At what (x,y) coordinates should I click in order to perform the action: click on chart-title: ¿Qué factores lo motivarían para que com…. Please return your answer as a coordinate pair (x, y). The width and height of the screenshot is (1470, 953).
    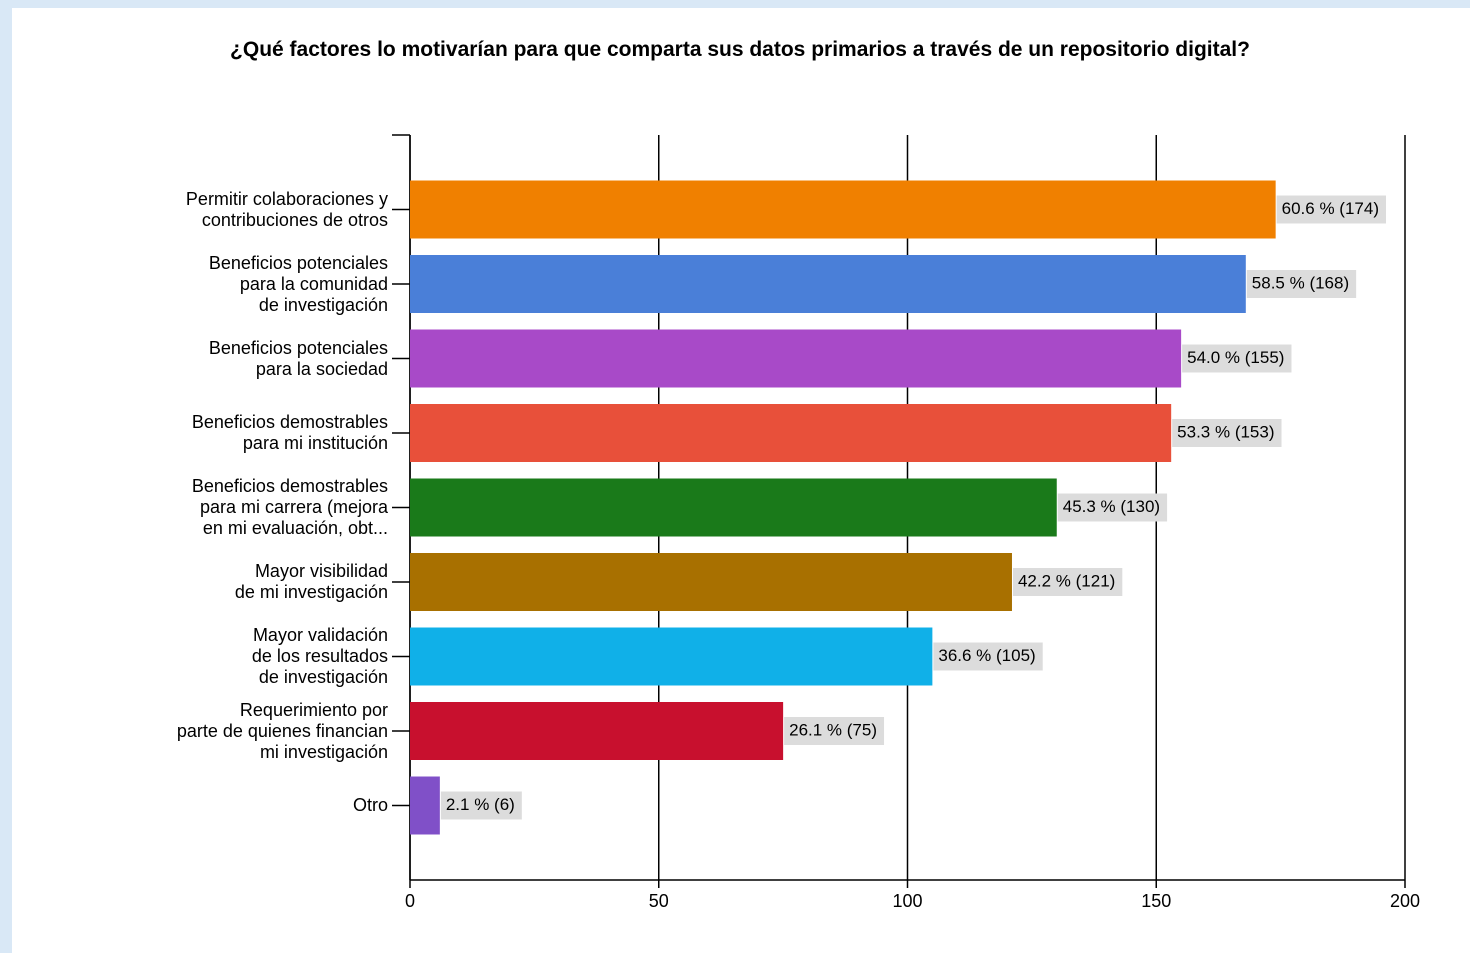
    Looking at the image, I should click on (740, 49).